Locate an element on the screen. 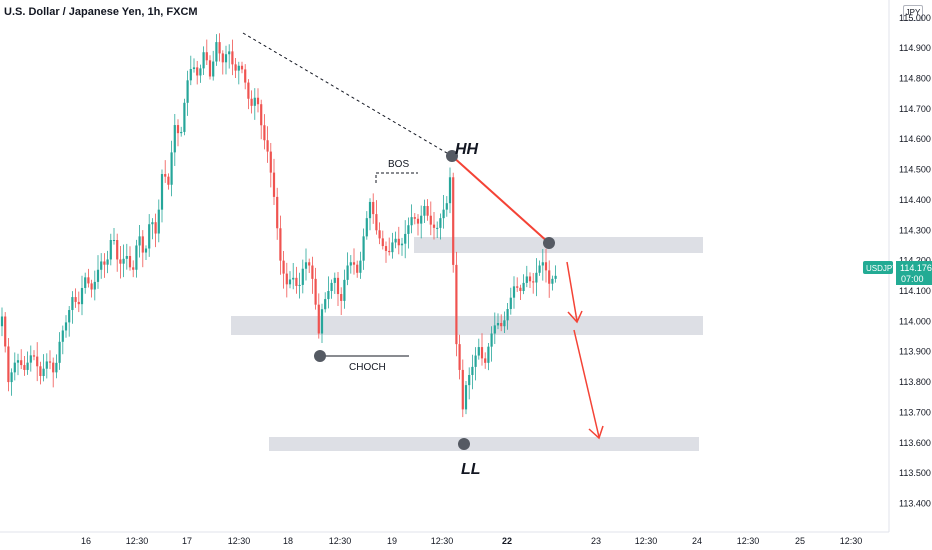  lower-high-line is located at coordinates (500, 199).